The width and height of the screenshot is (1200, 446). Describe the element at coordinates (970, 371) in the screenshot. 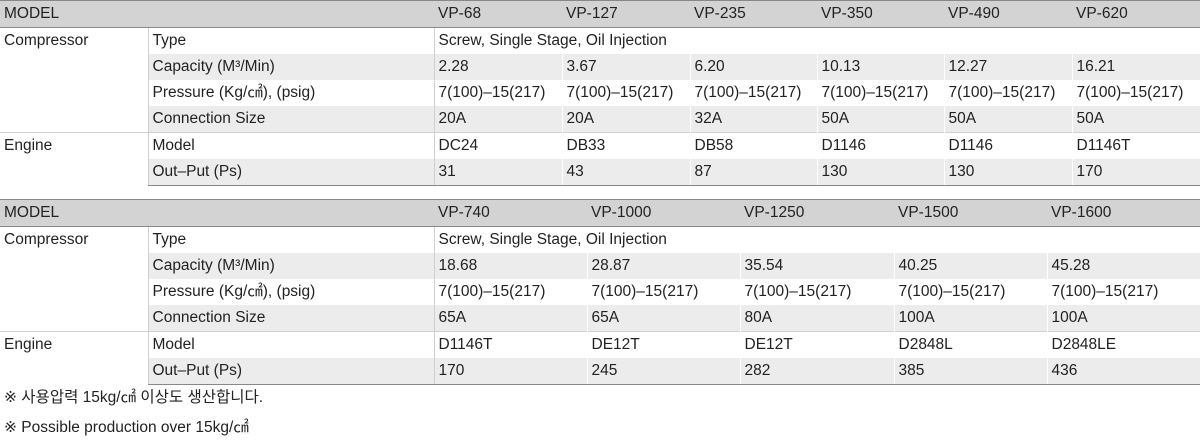

I see `table-cell: 385` at that location.